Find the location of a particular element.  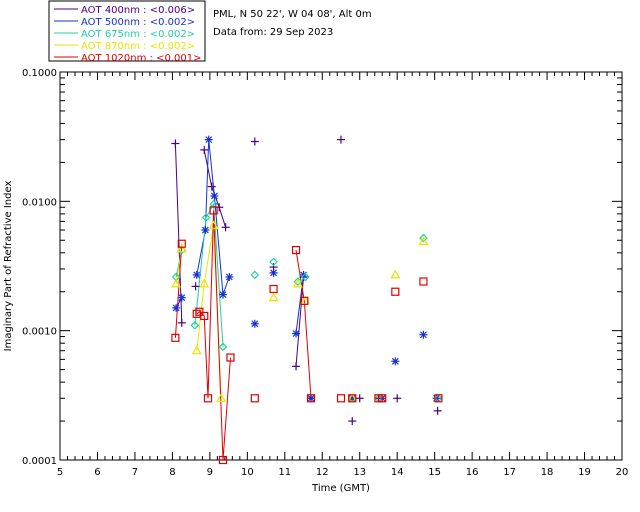

legend-label: AOT 870nm : <0.002> is located at coordinates (138, 46).